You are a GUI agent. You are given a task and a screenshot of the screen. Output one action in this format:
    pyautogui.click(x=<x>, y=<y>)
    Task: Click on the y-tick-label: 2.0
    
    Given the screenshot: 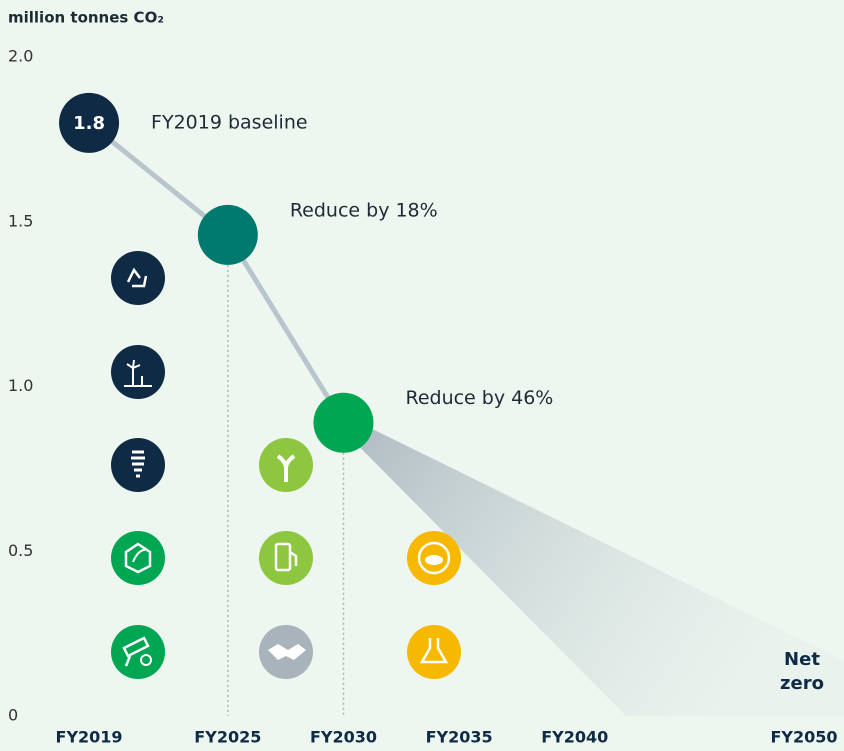 What is the action you would take?
    pyautogui.click(x=20, y=56)
    